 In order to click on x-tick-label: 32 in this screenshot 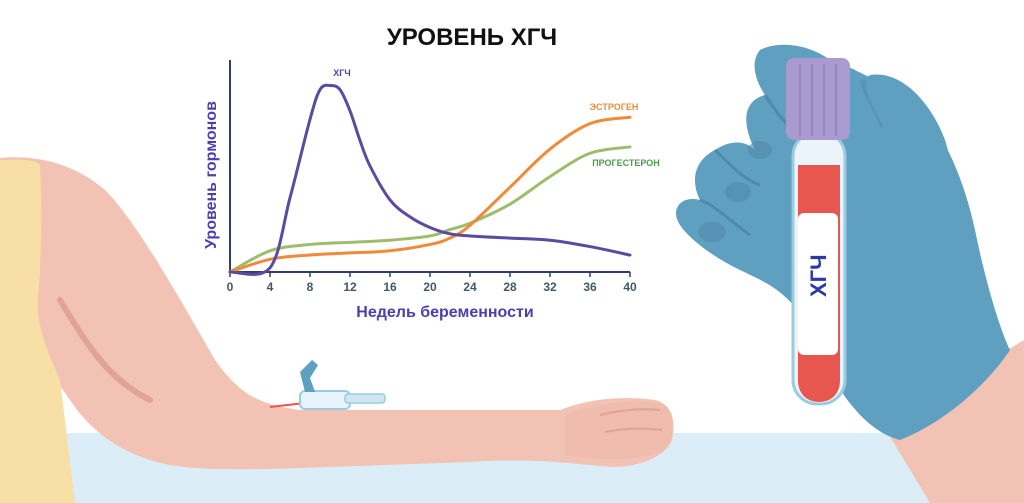, I will do `click(550, 287)`.